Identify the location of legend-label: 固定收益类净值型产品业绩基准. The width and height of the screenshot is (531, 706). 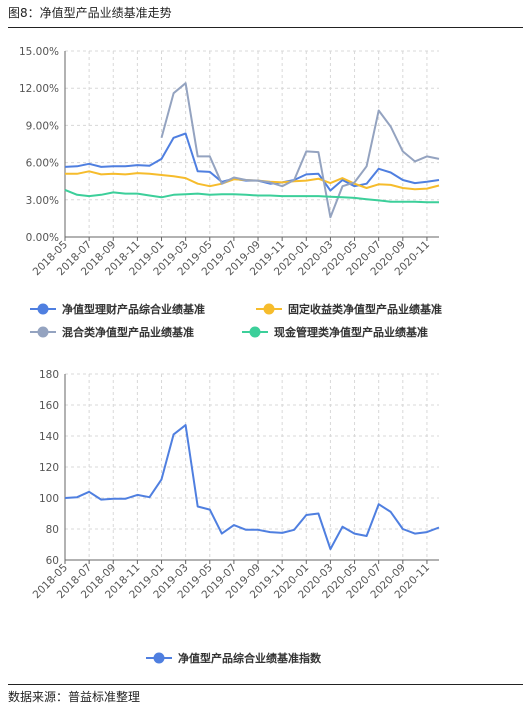
(365, 309).